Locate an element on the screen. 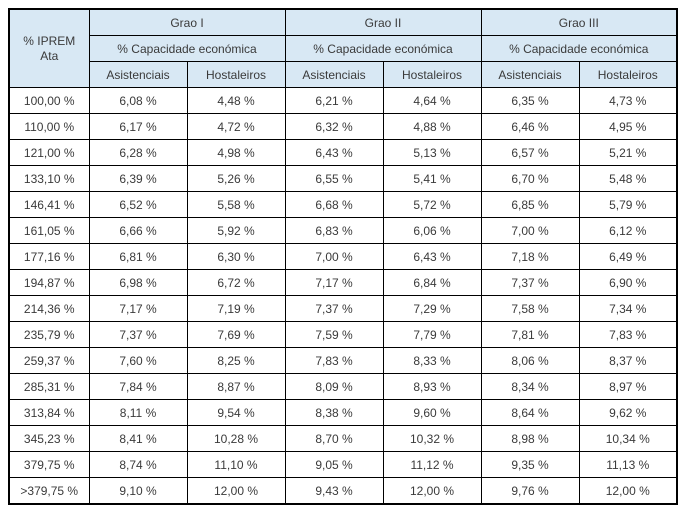 The image size is (684, 513). row-header-iprem-value: 121,00 % is located at coordinates (49, 152).